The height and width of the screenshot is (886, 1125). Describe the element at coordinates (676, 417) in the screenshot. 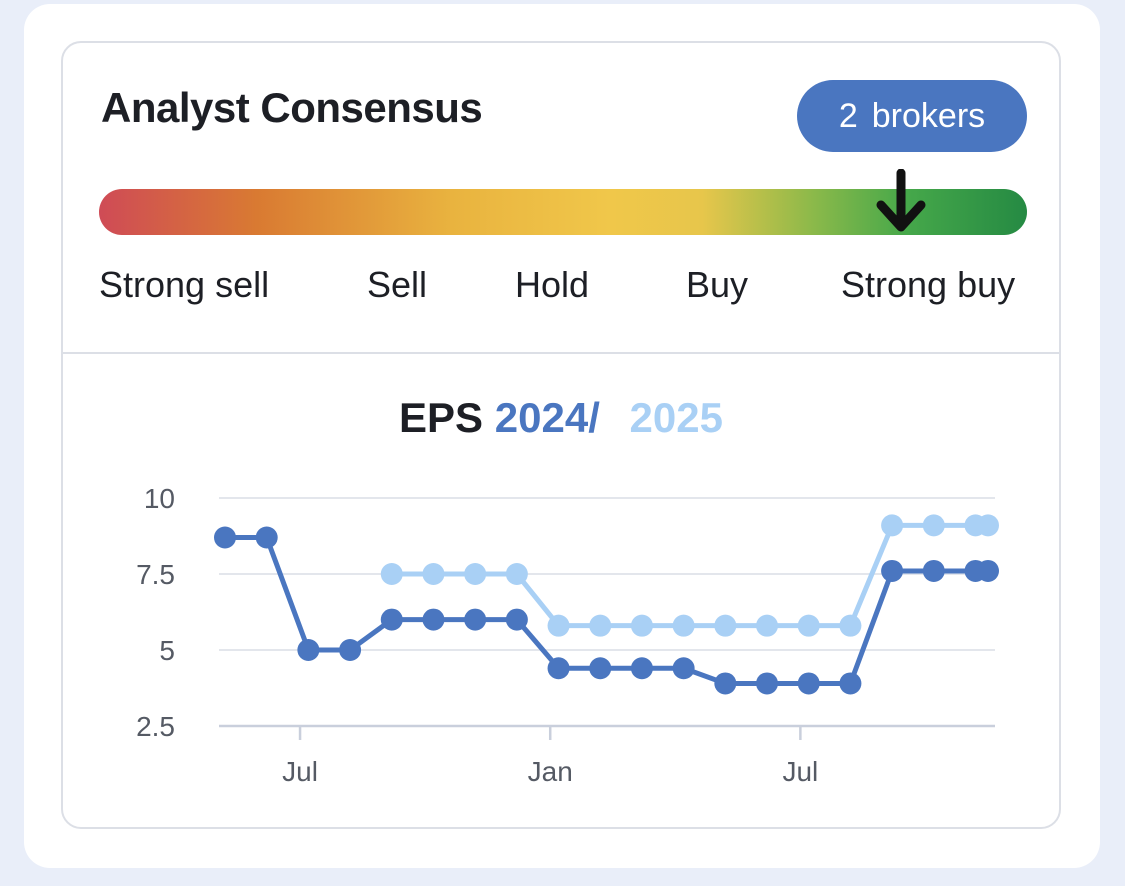

I see `chart-title-year-2025: 2025` at that location.